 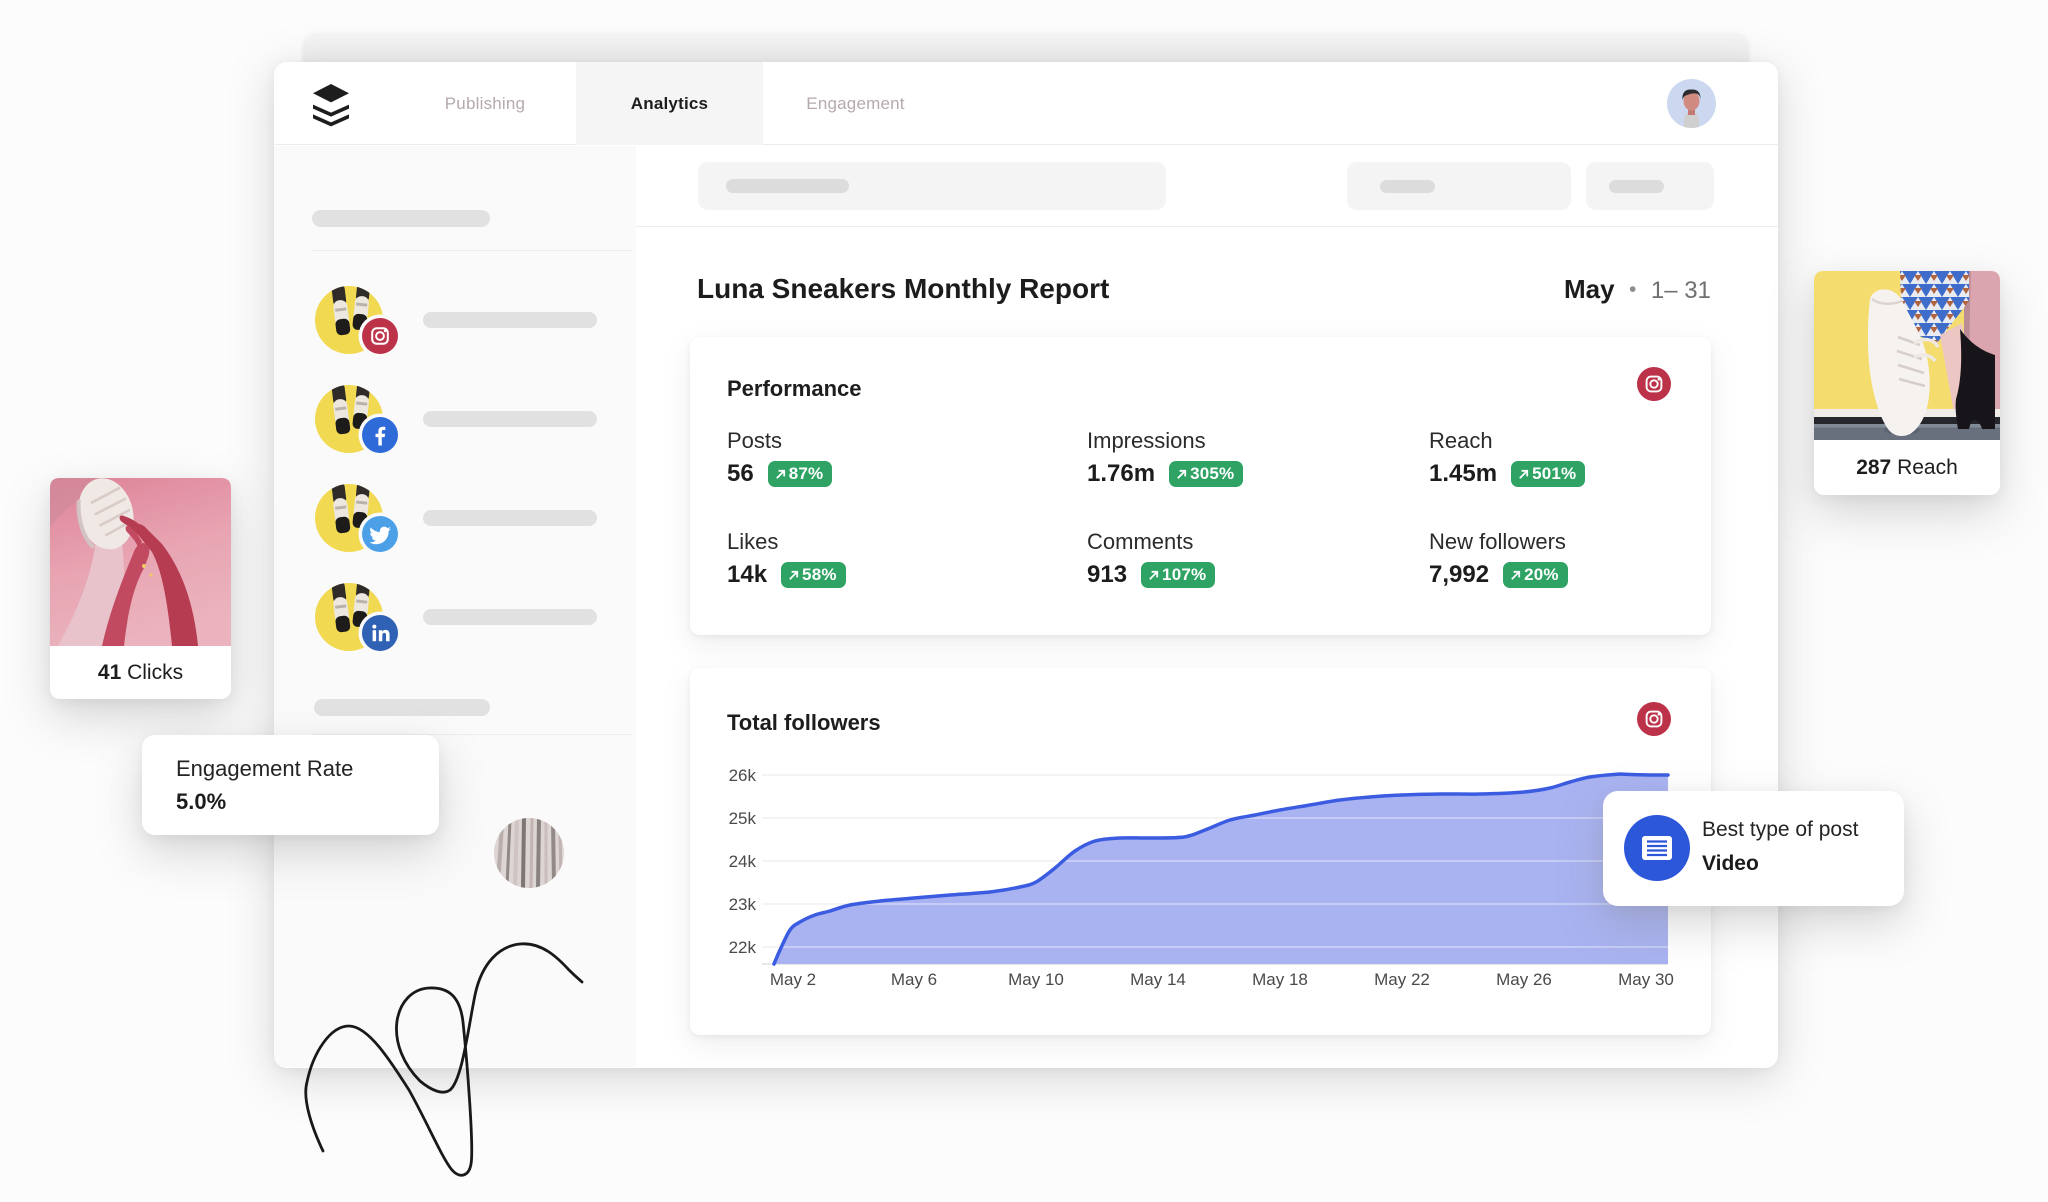 I want to click on svg-text: 23k, so click(x=743, y=904).